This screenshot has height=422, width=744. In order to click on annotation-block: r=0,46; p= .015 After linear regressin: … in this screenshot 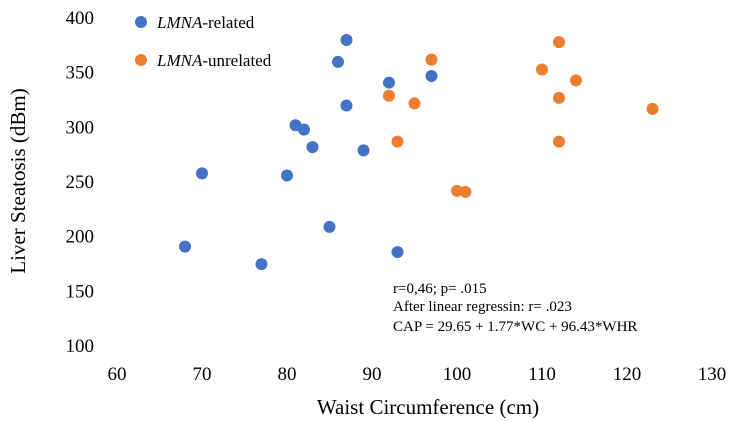, I will do `click(515, 308)`.